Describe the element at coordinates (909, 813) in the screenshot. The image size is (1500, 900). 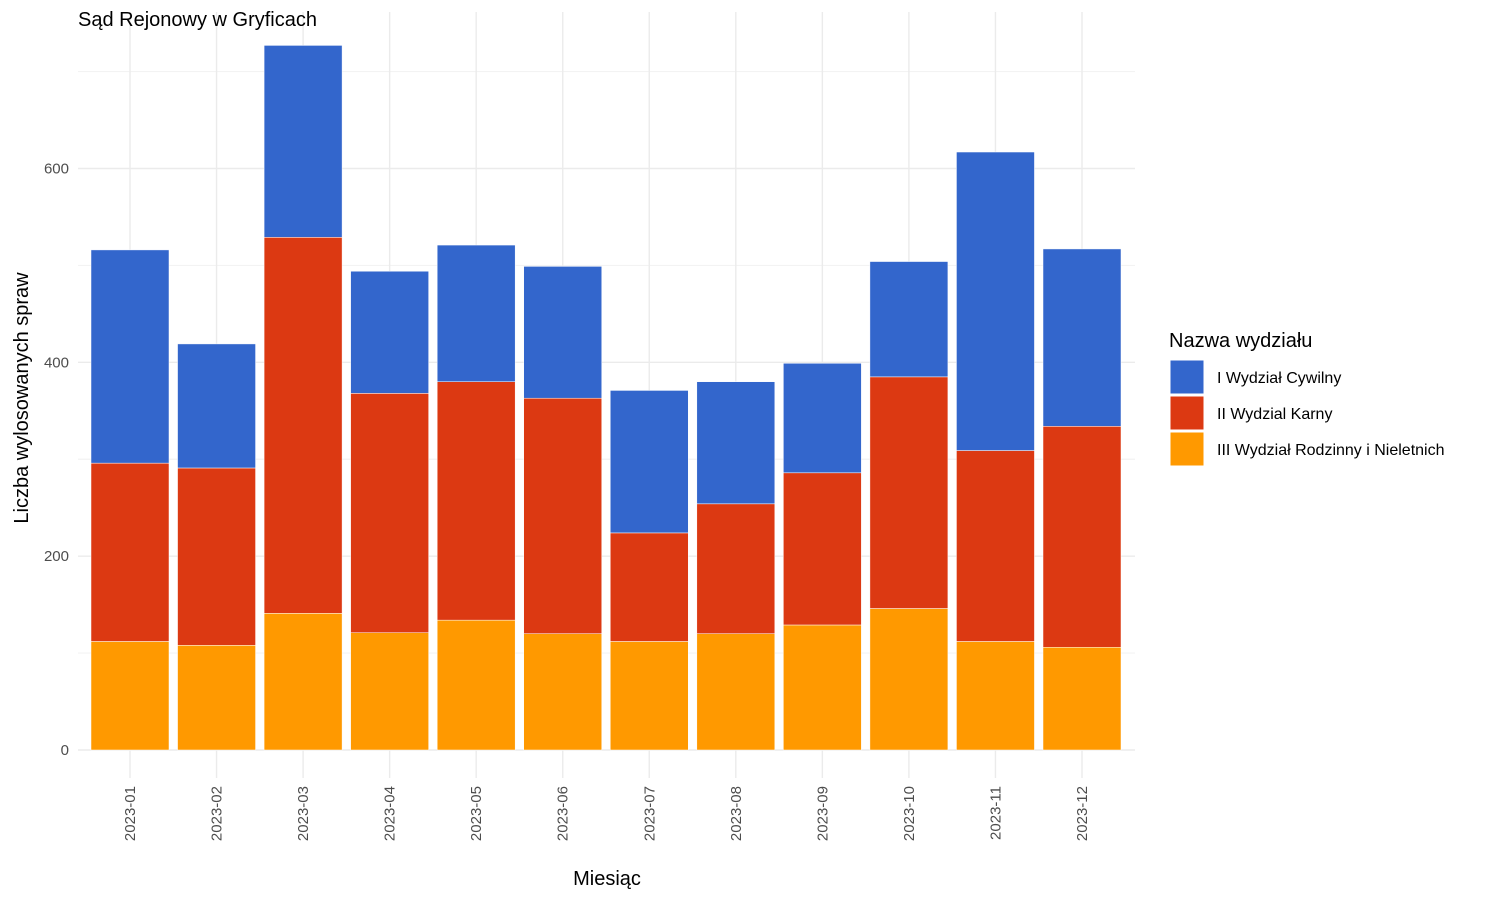
I see `x-tick-label: 2023-10` at that location.